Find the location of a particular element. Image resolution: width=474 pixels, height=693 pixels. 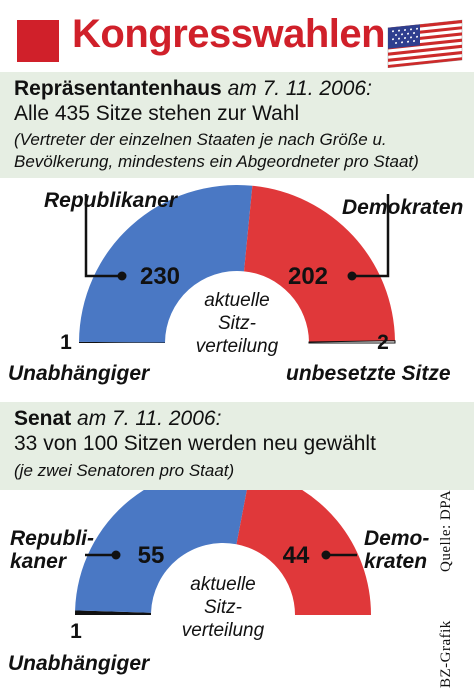

house-republican-dot is located at coordinates (122, 276).